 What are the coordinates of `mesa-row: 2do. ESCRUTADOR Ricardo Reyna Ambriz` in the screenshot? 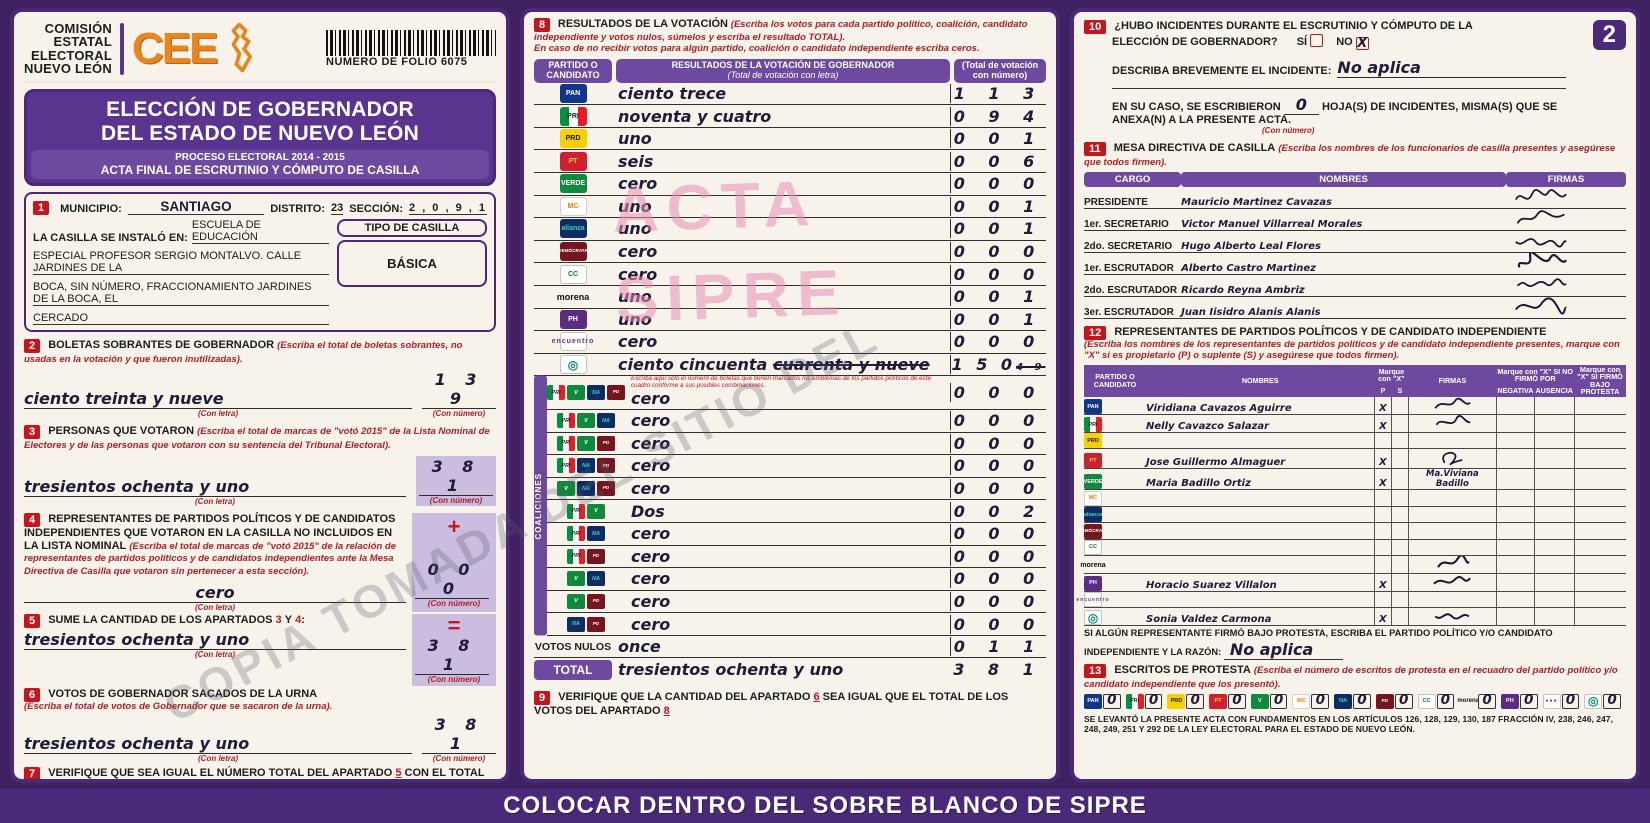 It's located at (1355, 285).